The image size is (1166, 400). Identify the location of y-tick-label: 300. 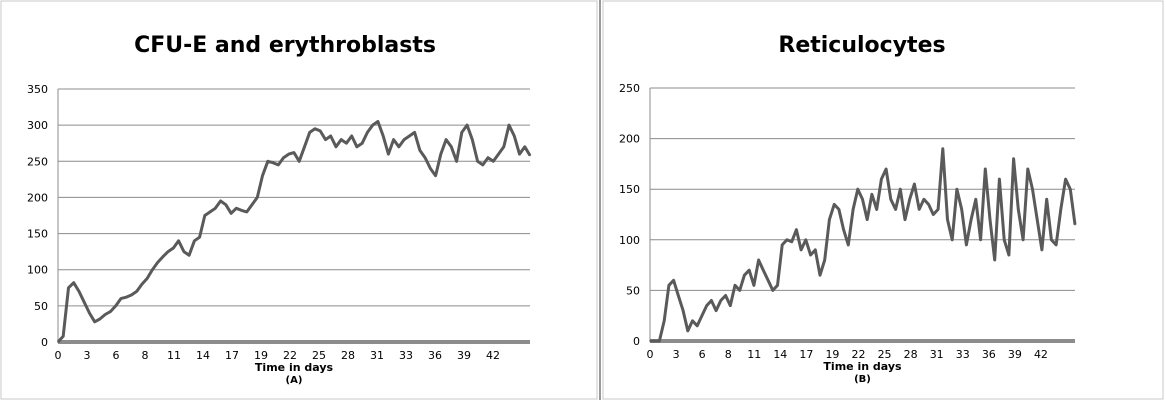
(37, 125).